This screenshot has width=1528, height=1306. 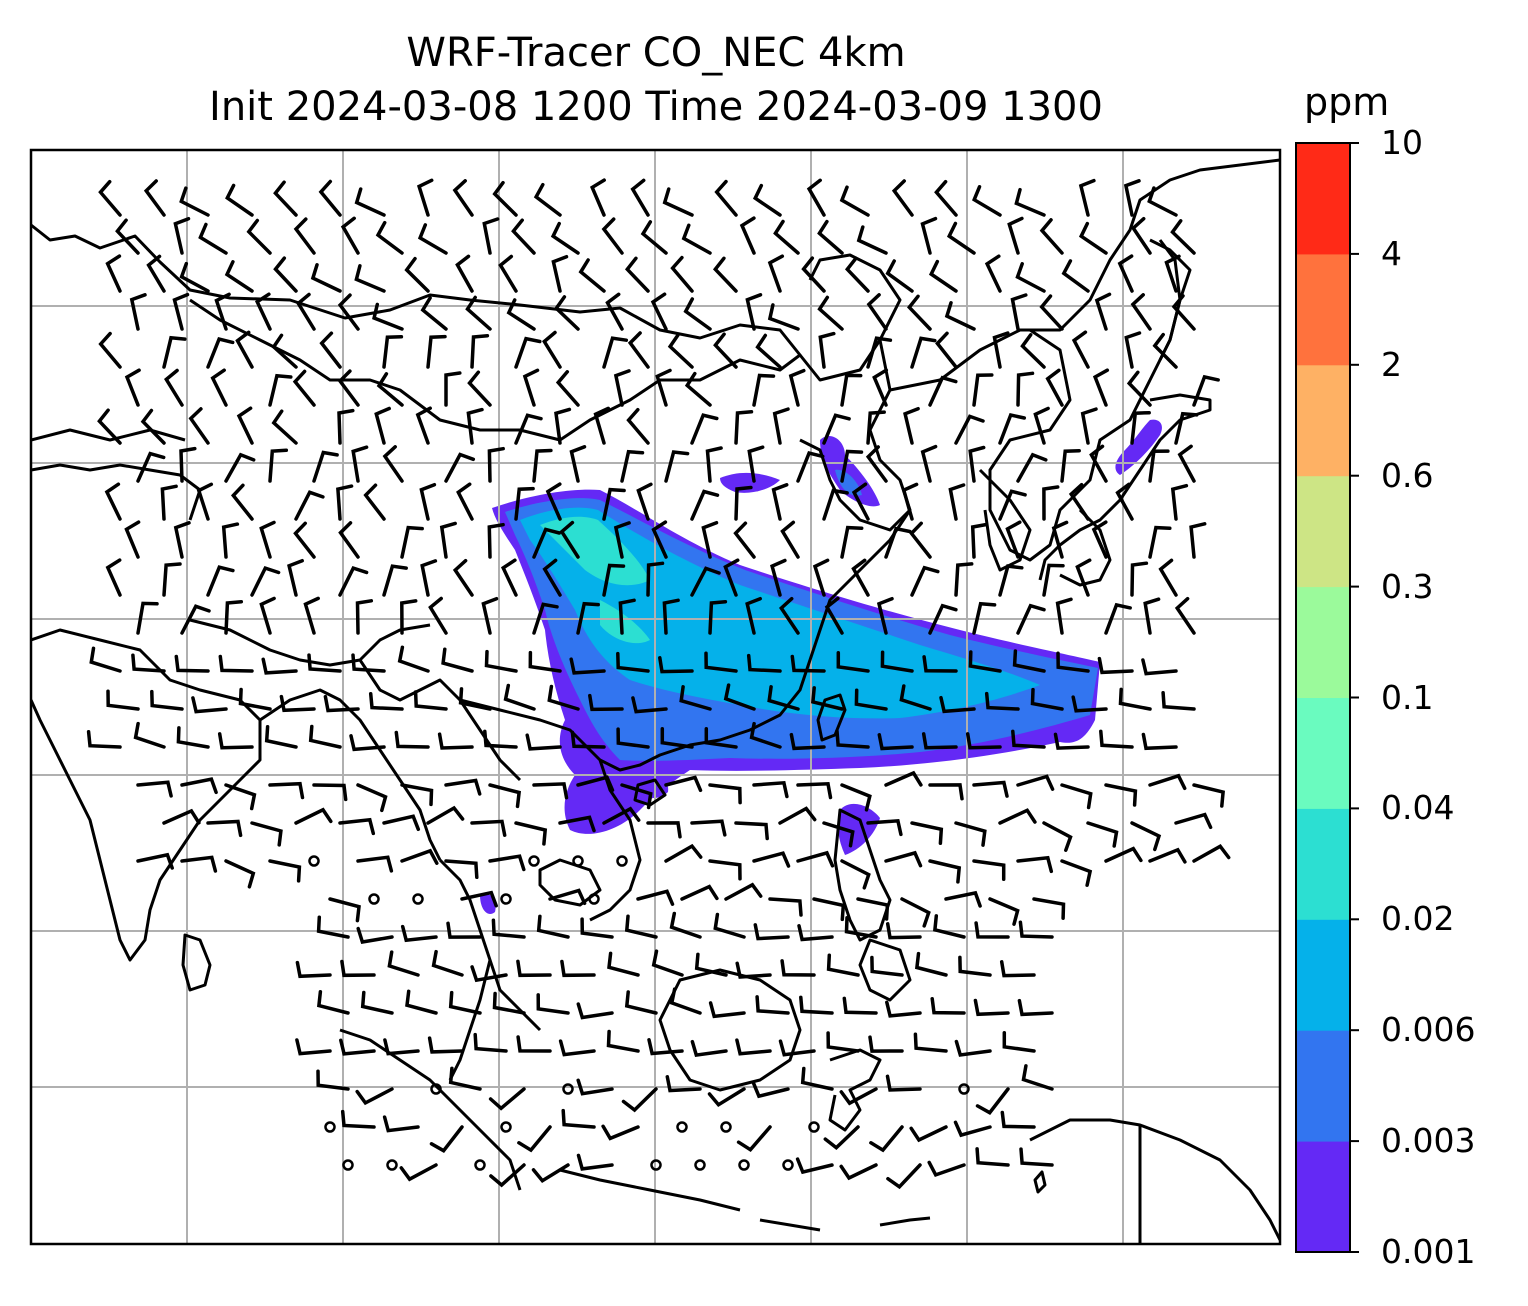 I want to click on plume-level-0.006, so click(x=780, y=613).